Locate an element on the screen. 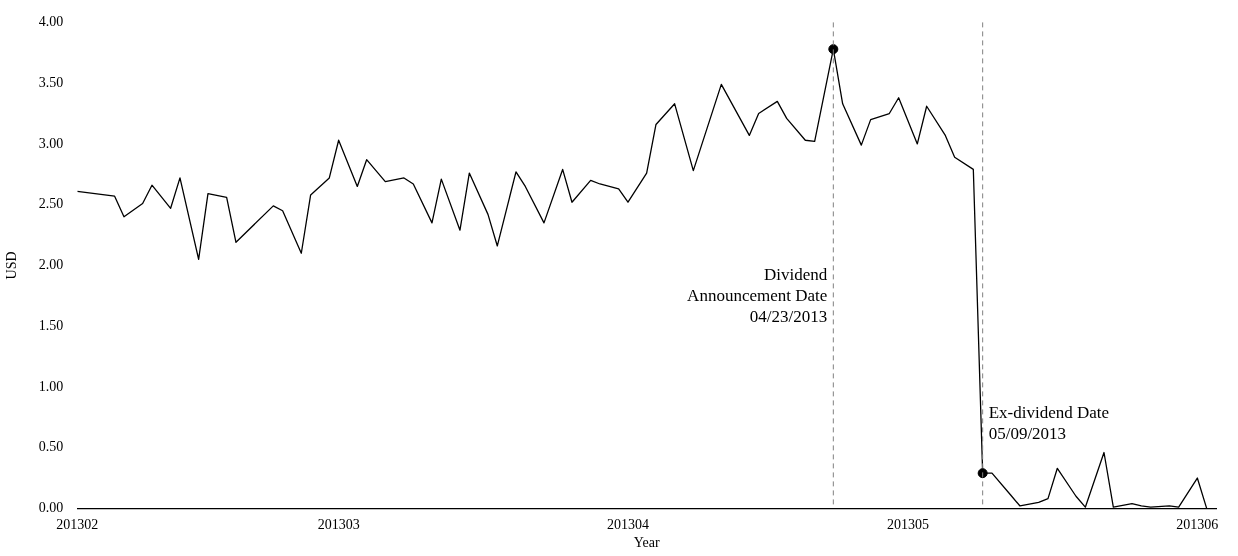  y-tick-label: 2.50 is located at coordinates (51, 204).